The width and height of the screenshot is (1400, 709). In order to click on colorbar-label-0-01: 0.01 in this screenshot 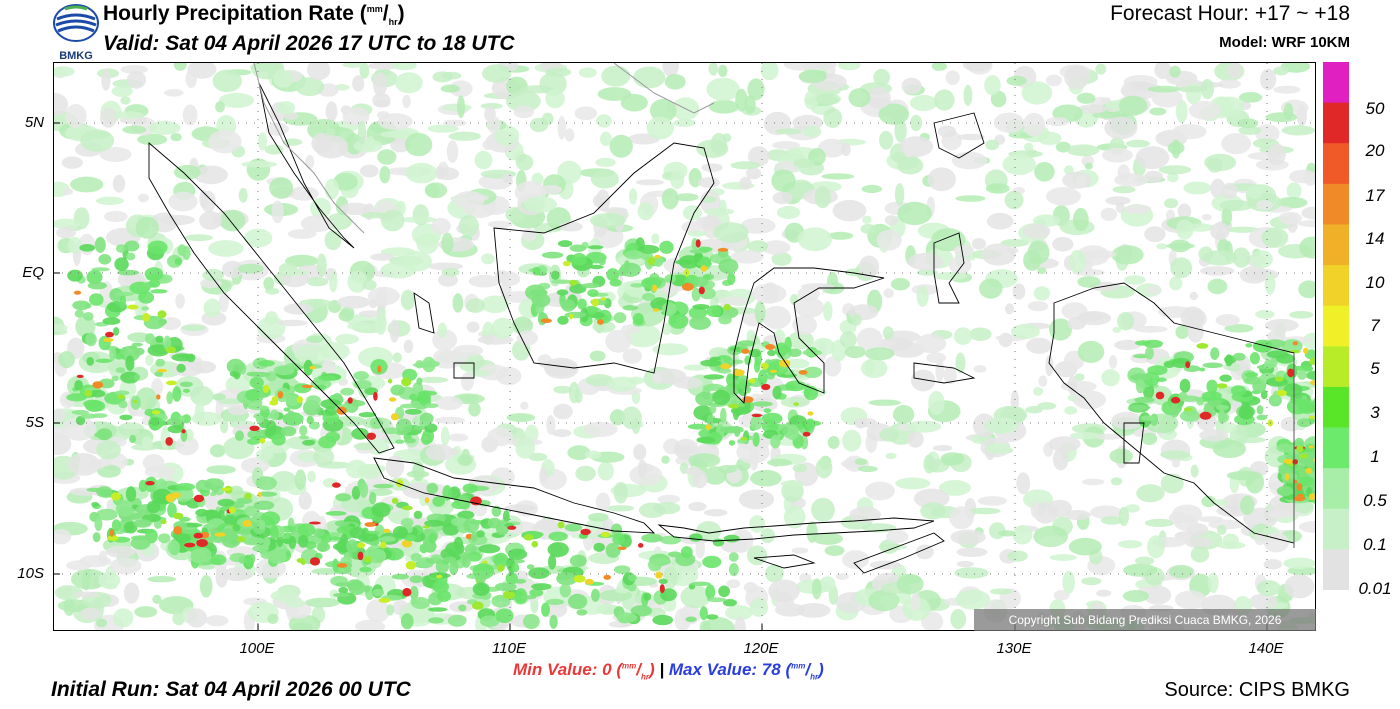, I will do `click(1375, 588)`.